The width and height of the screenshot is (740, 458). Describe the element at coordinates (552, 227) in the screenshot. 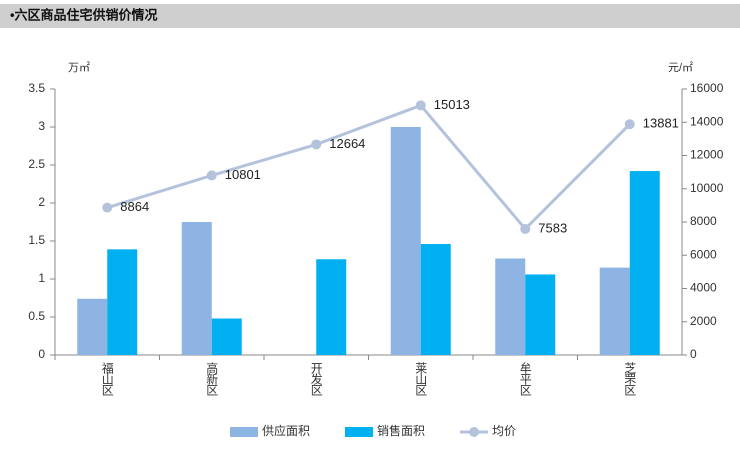

I see `data-label: 7583` at that location.